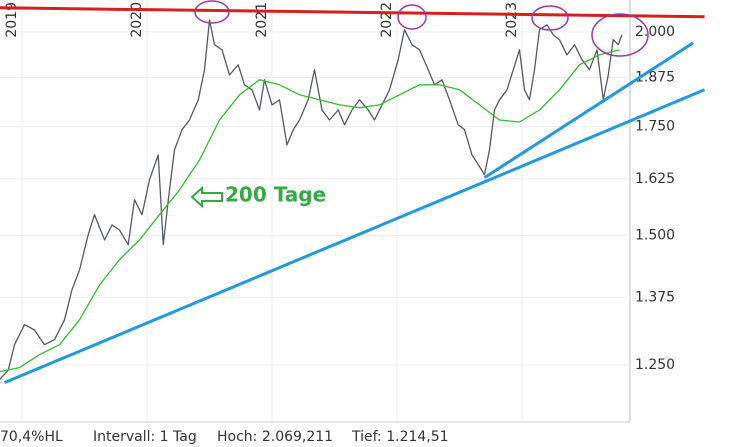 This screenshot has width=744, height=447. What do you see at coordinates (31, 437) in the screenshot?
I see `footer-text: 70,4%HL` at bounding box center [31, 437].